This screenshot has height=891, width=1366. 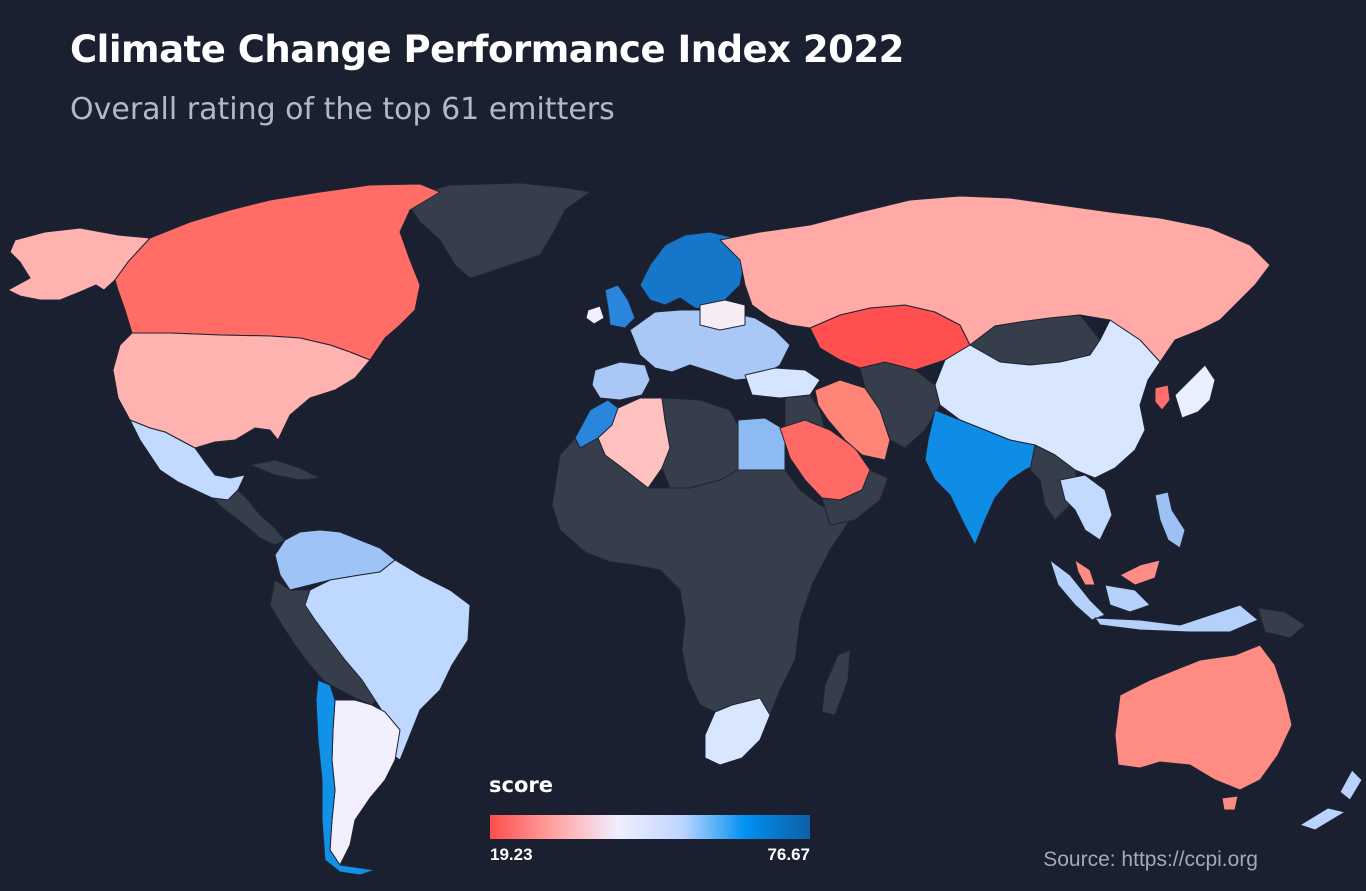 I want to click on source-note: Source: https://ccpi.org, so click(x=1150, y=859).